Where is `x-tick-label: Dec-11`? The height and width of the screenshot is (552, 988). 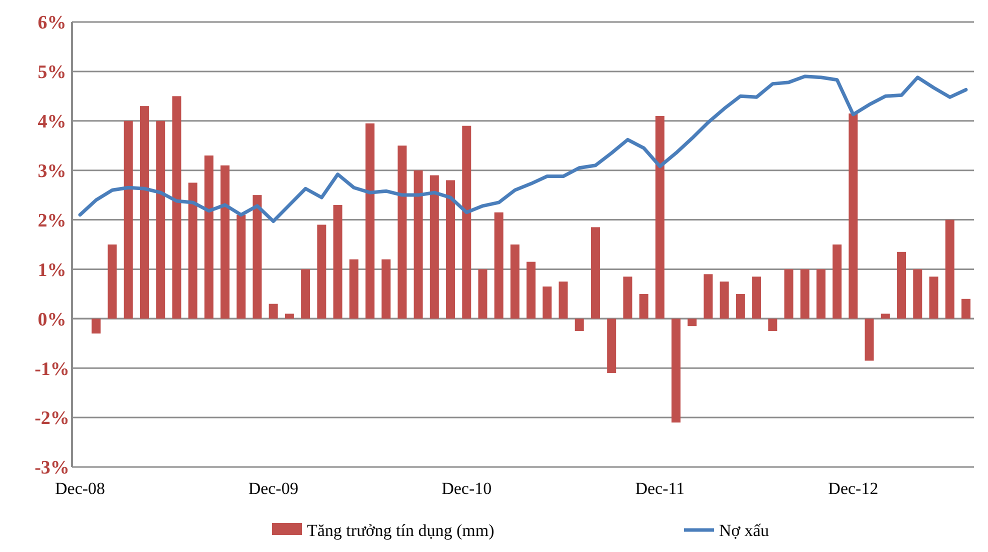
x-tick-label: Dec-11 is located at coordinates (660, 488).